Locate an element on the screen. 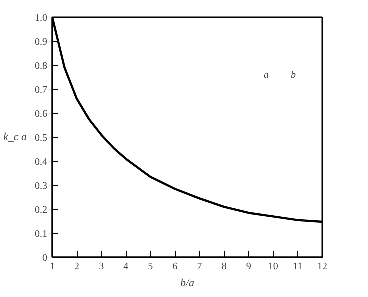 This screenshot has height=297, width=368. y-tick-label: 0.7 is located at coordinates (41, 90).